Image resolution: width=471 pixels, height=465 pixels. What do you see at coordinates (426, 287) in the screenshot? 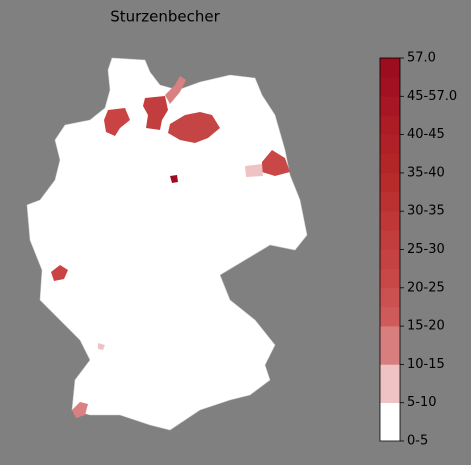
I see `colorbar-label: 20-25` at bounding box center [426, 287].